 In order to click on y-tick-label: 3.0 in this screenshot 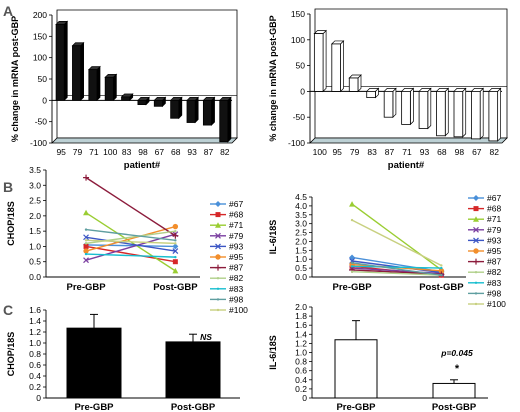, I will do `click(35, 185)`.